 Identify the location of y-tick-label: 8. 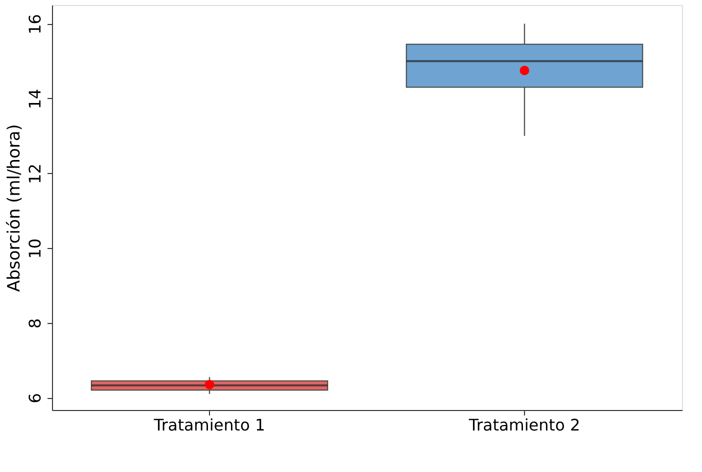
(35, 323).